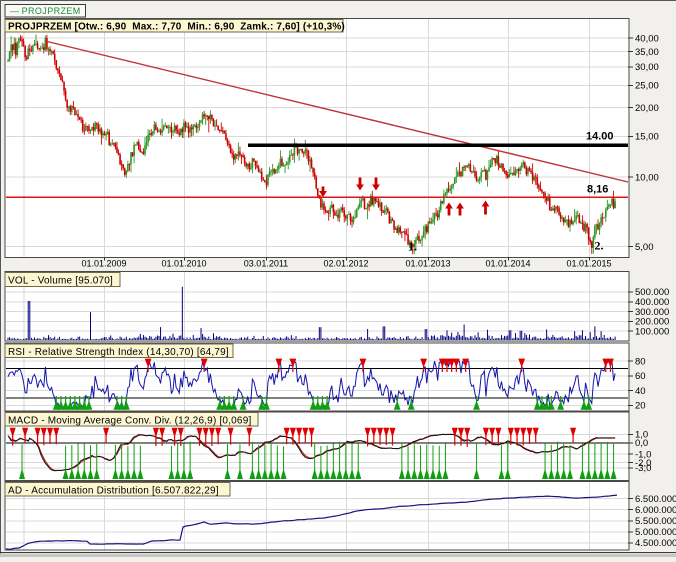 The image size is (676, 562). Describe the element at coordinates (647, 177) in the screenshot. I see `svg-text: 10,00` at that location.